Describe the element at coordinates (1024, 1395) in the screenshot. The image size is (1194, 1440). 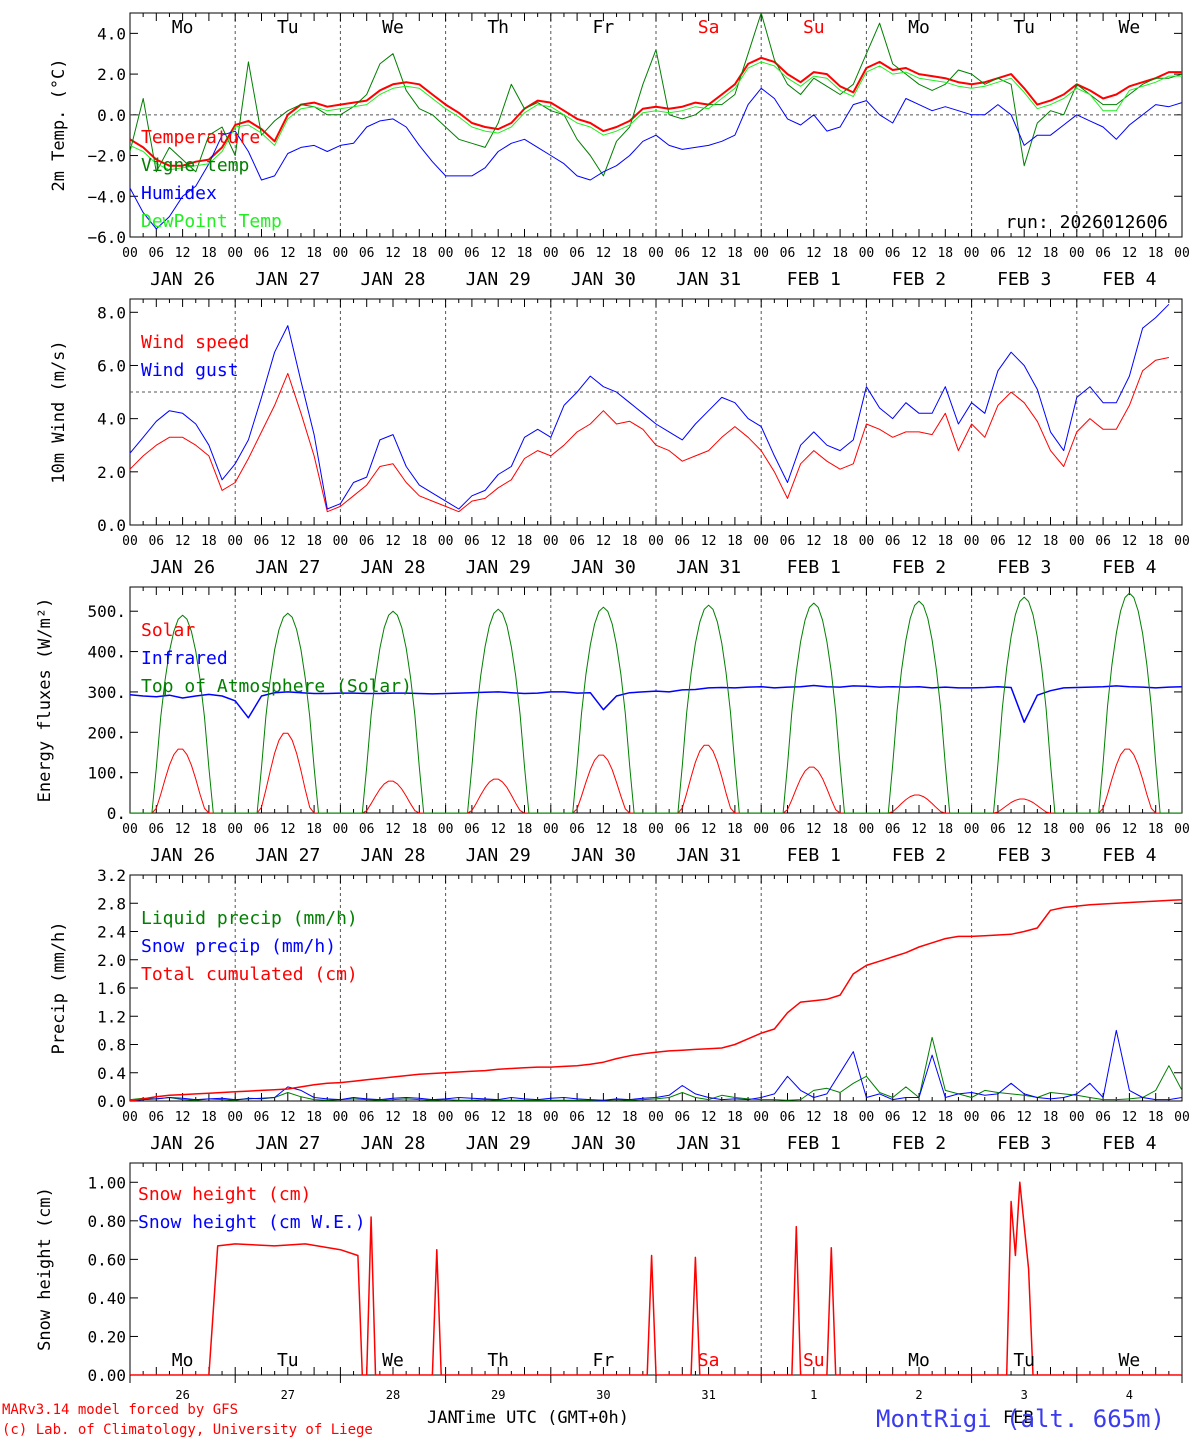
I see `day-number-label: 3` at that location.